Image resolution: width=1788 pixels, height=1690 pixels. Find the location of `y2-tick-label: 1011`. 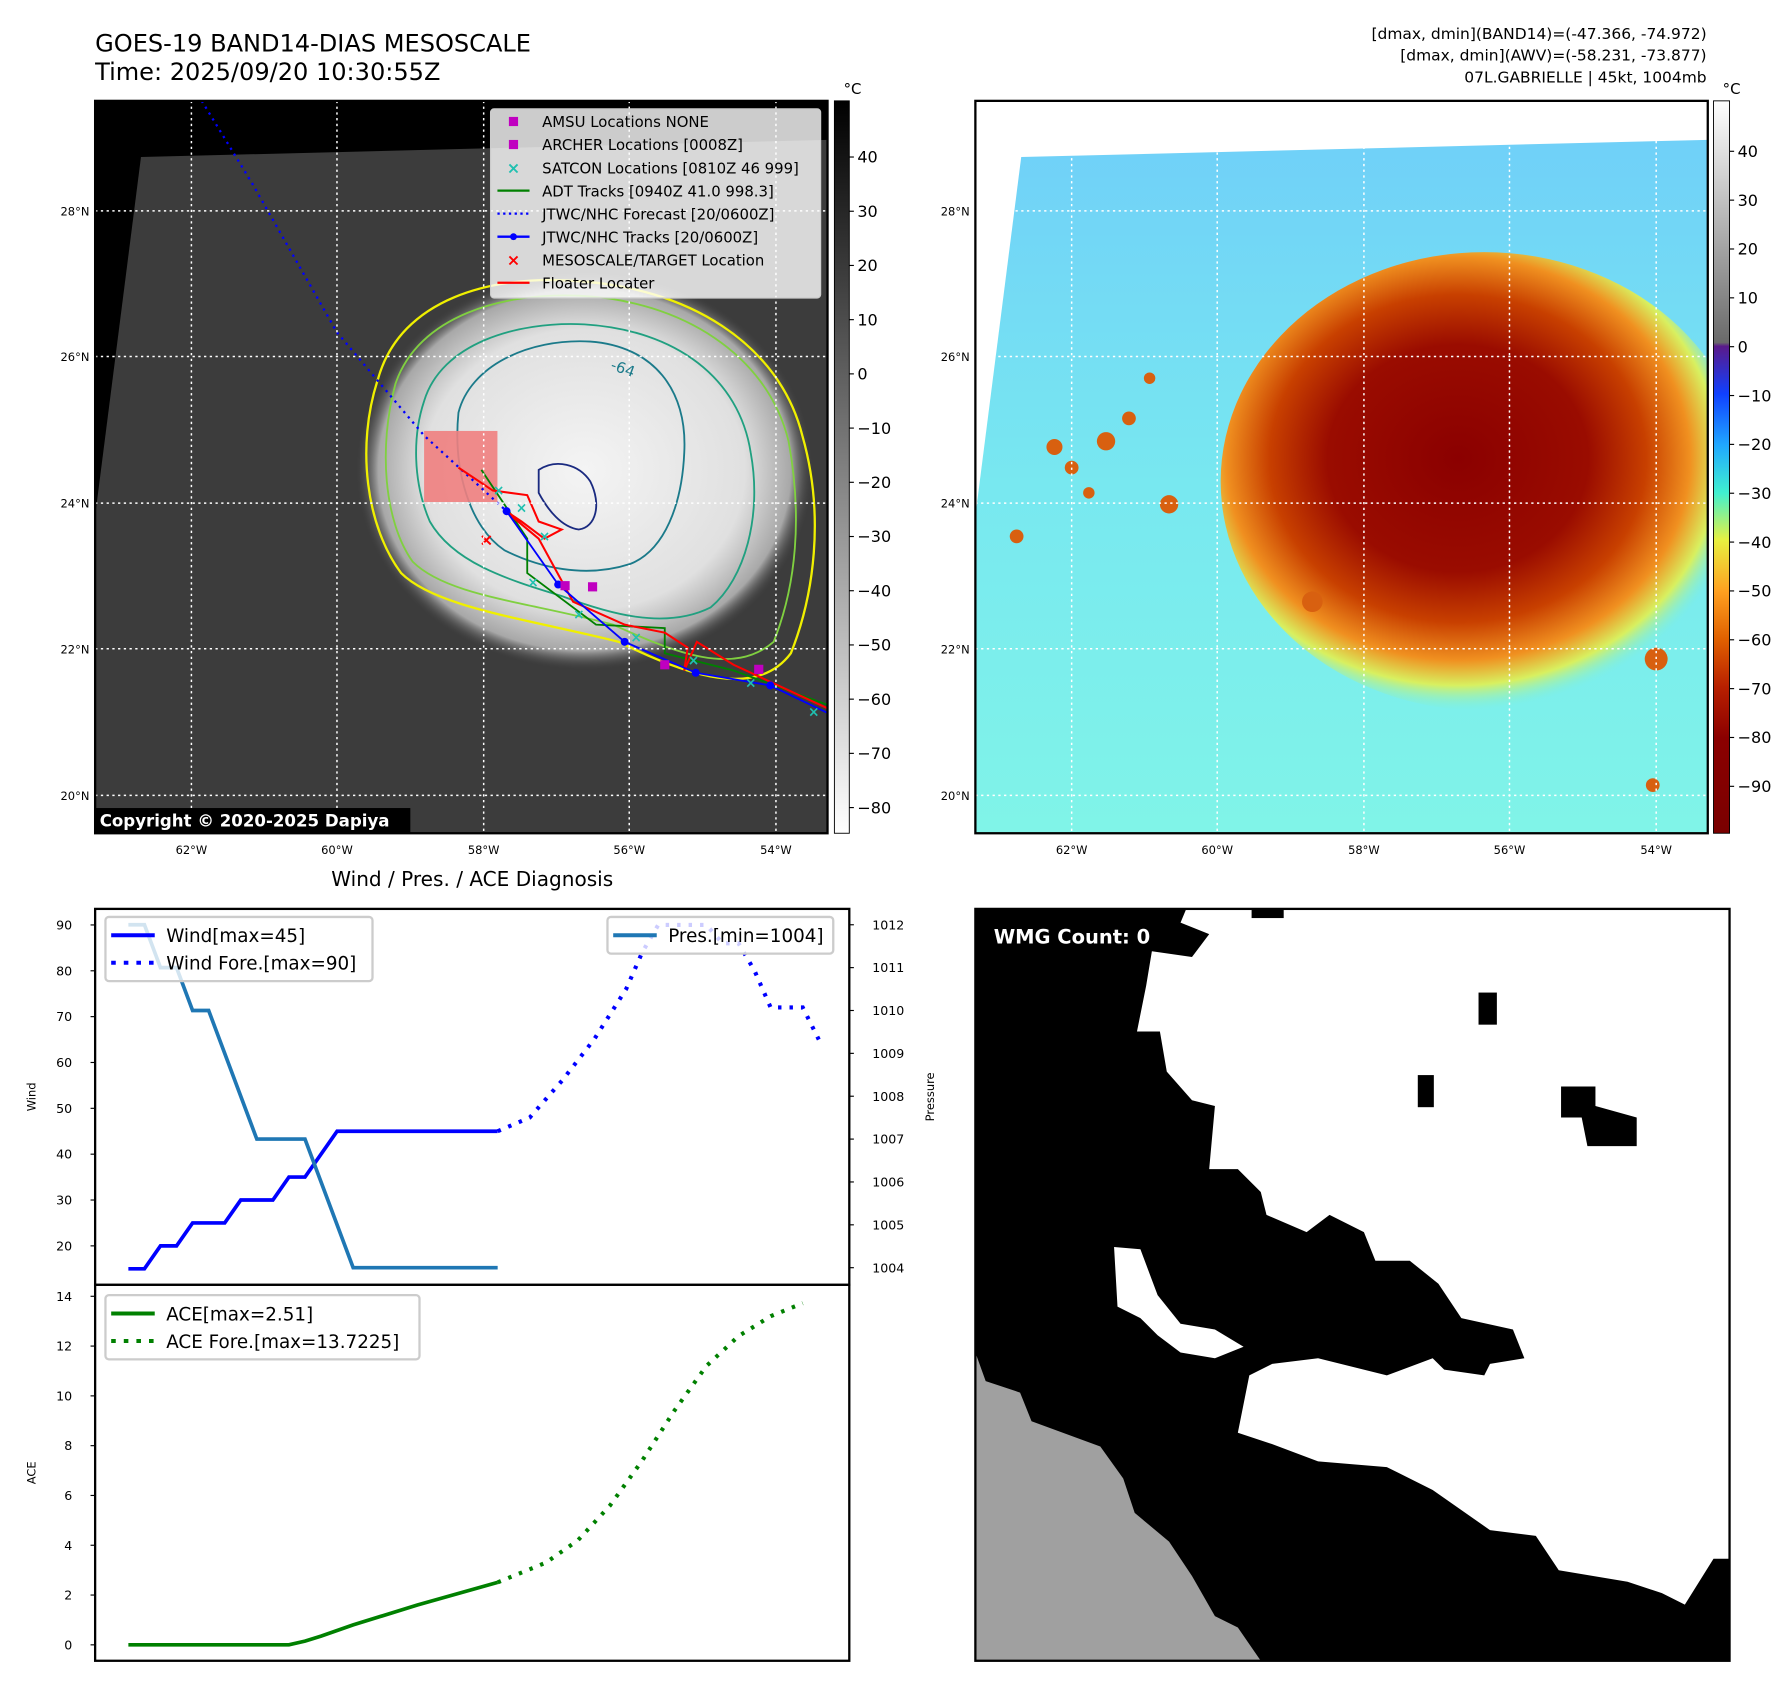

y2-tick-label: 1011 is located at coordinates (888, 967).